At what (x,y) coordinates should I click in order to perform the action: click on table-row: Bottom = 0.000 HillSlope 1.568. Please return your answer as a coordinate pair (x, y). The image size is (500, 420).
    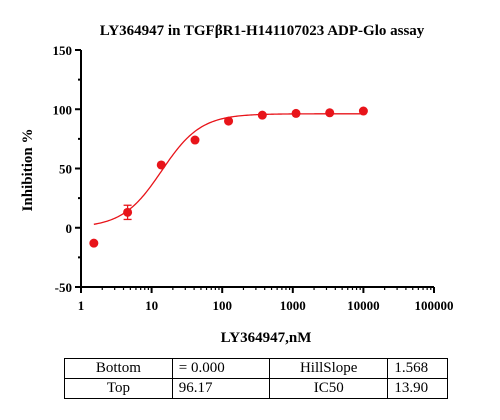
    Looking at the image, I should click on (256, 368).